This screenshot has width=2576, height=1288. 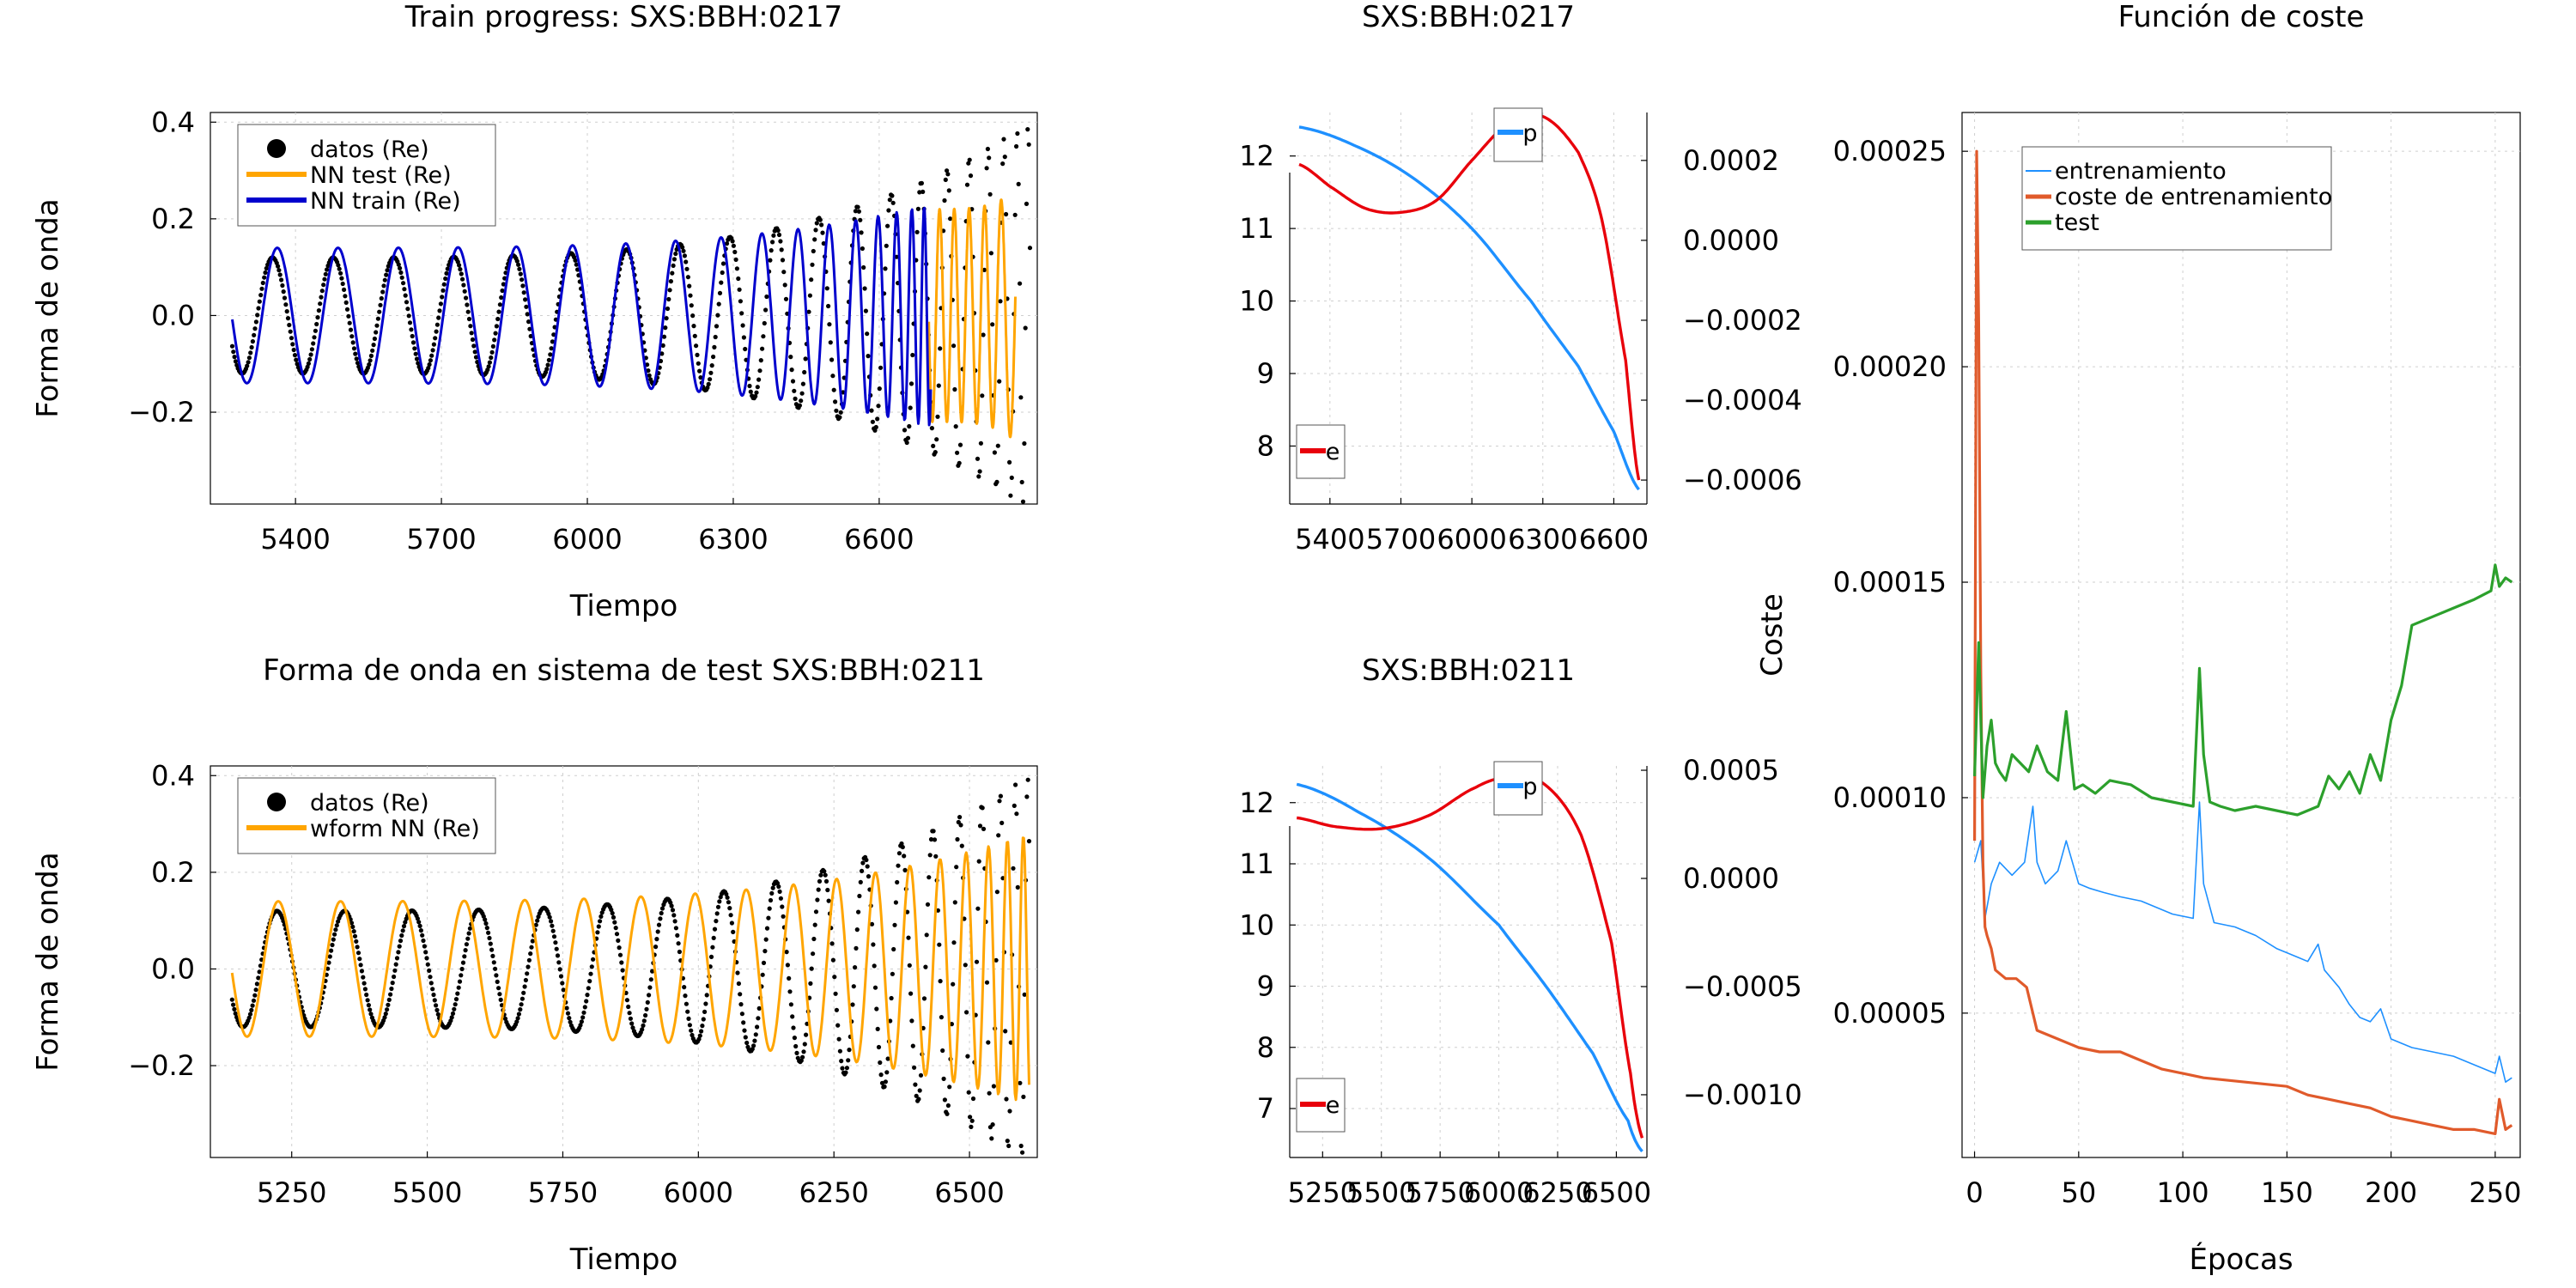 I want to click on y-tick-label: 9, so click(x=1265, y=987).